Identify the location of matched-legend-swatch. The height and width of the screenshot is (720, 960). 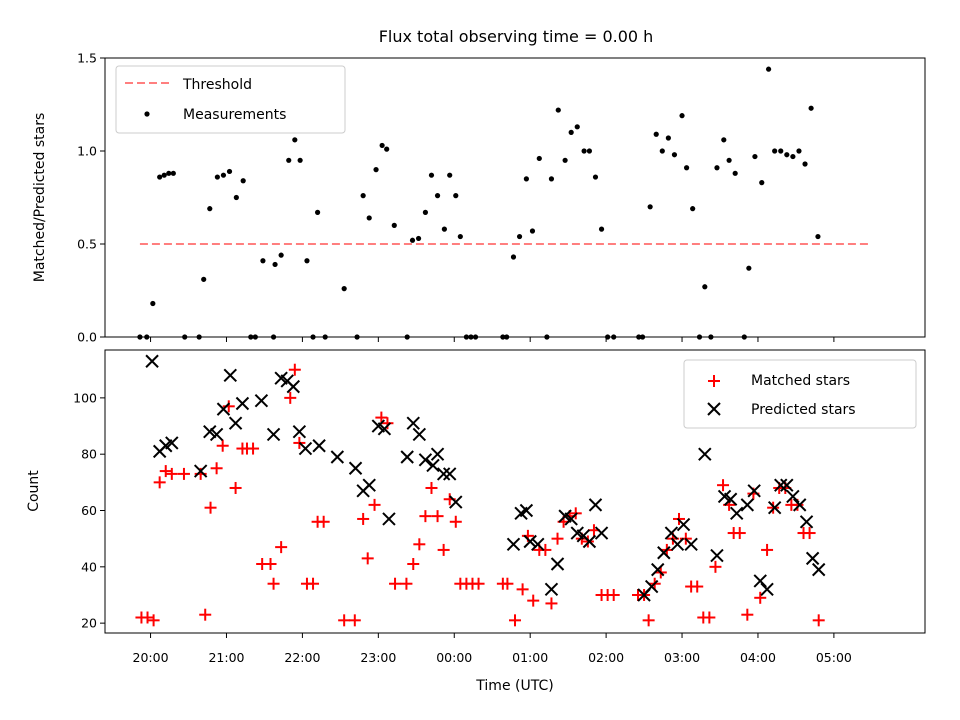
(714, 381).